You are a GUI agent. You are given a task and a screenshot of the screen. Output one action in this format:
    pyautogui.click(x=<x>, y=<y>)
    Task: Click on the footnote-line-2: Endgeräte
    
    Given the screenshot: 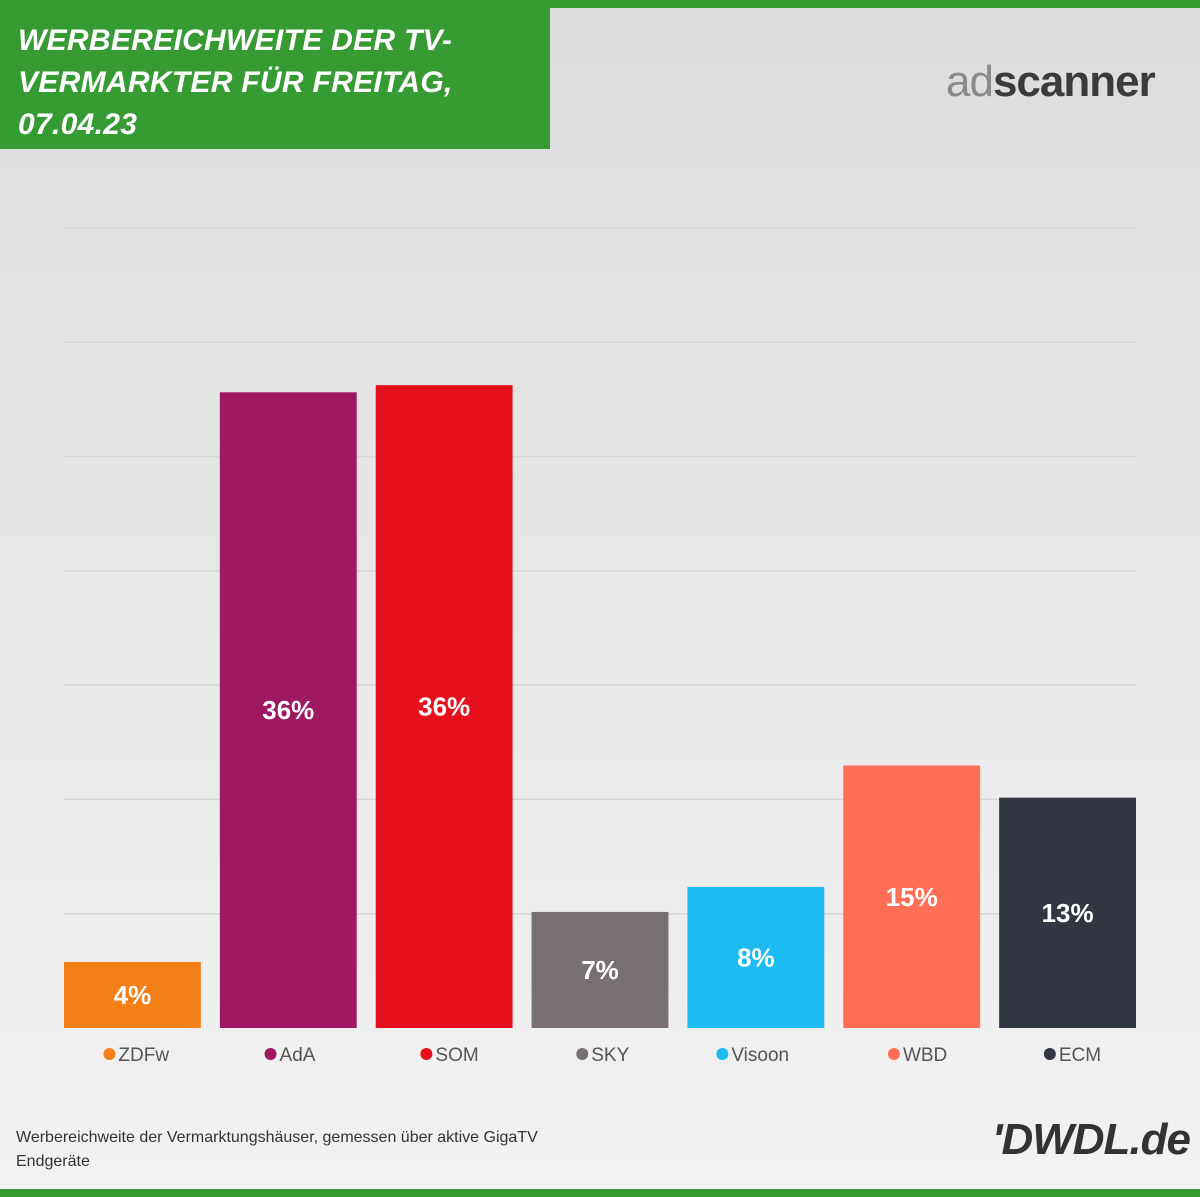 What is the action you would take?
    pyautogui.click(x=53, y=1161)
    